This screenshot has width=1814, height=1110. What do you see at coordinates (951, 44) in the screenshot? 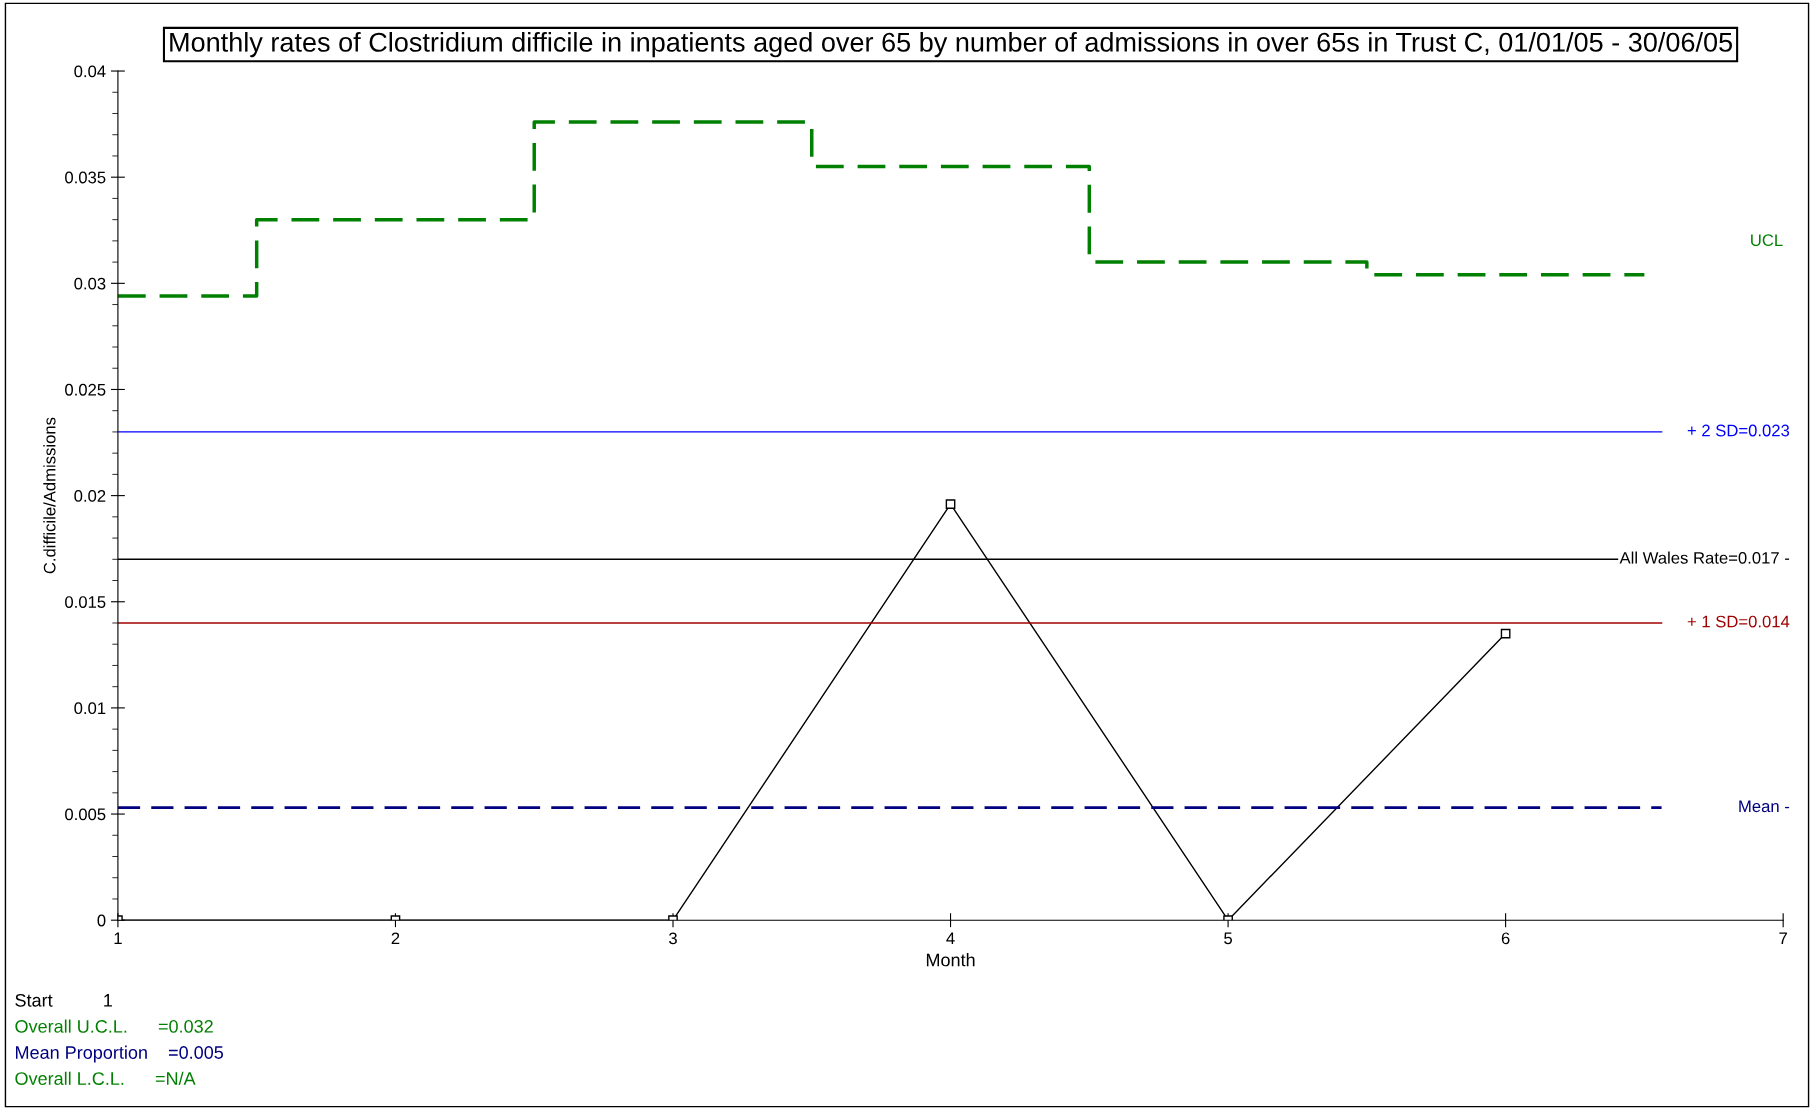
I see `chart-title: Monthly rates of Clostridium difficile in inpatients aged over 65 by number of admissions in over 65s in Trust C, 01/01/05 - 30/06/05` at bounding box center [951, 44].